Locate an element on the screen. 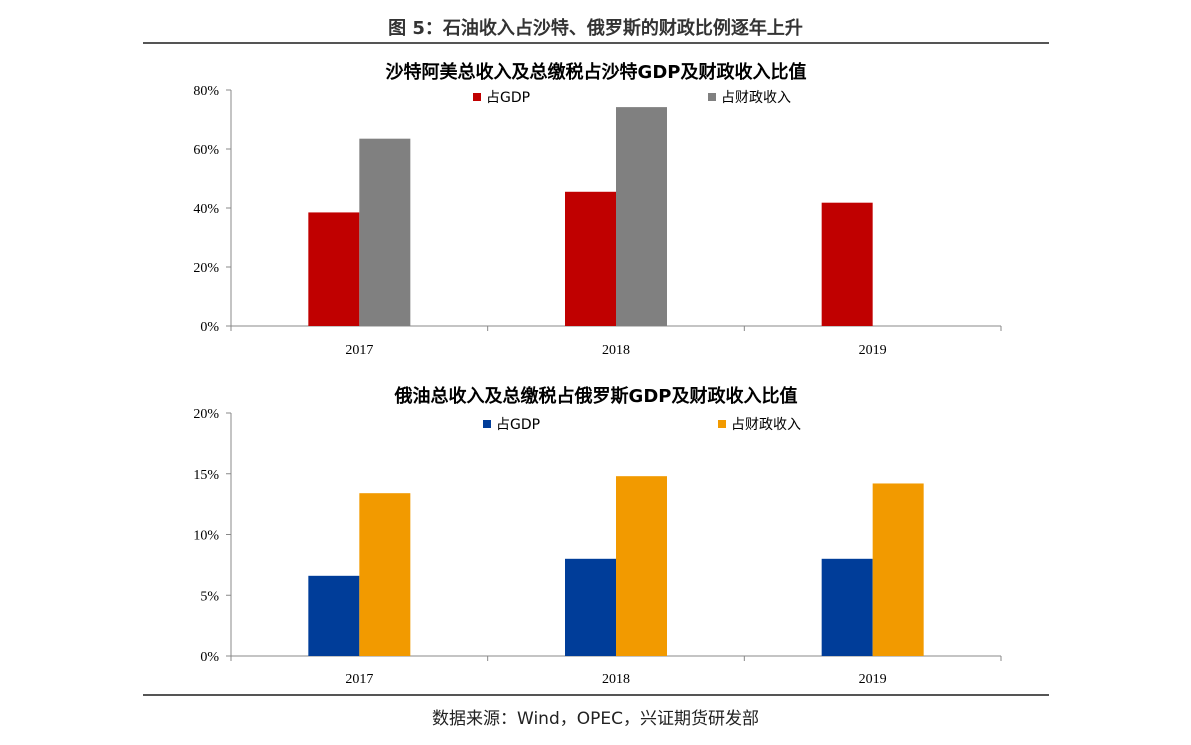  chart-title: 沙特阿美总收入及总缴税占沙特GDP及财政收入比值 is located at coordinates (596, 72).